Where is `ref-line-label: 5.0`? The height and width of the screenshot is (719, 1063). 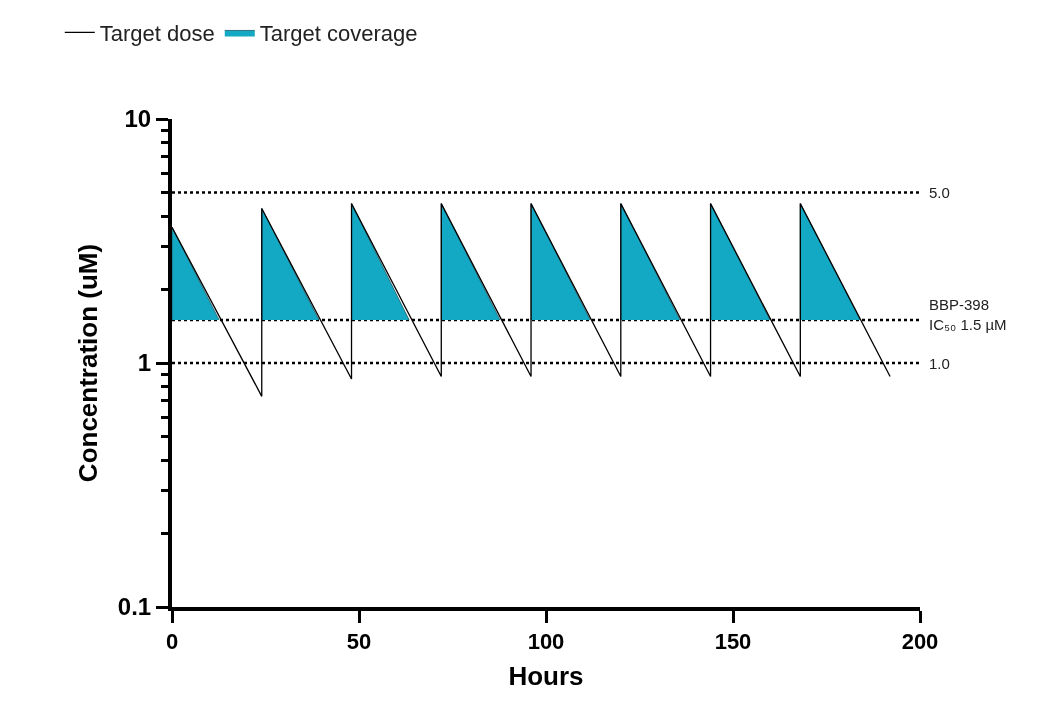 ref-line-label: 5.0 is located at coordinates (939, 192).